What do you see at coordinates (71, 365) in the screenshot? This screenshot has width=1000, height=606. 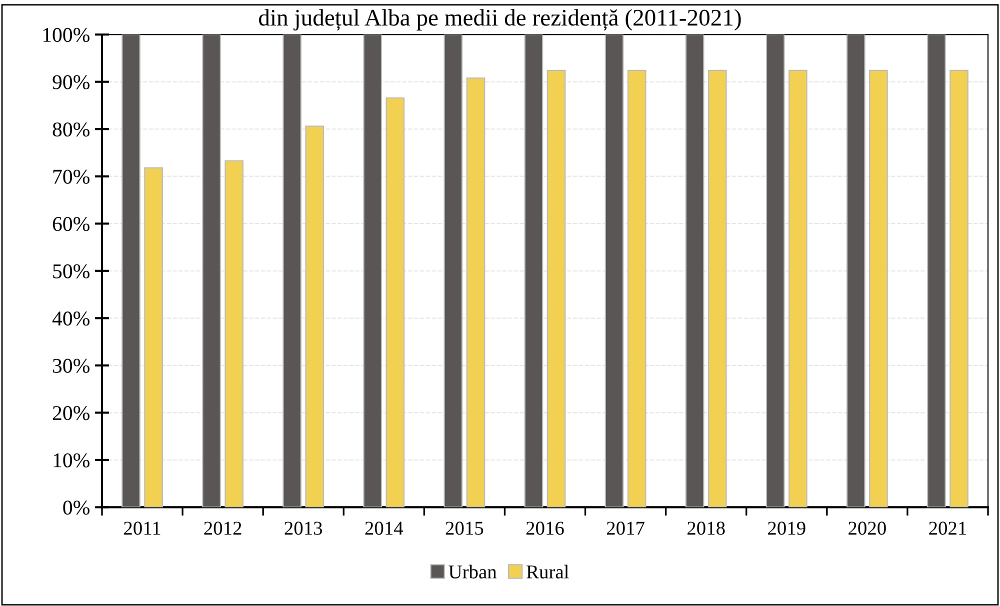 I see `y-tick-label: 30%` at bounding box center [71, 365].